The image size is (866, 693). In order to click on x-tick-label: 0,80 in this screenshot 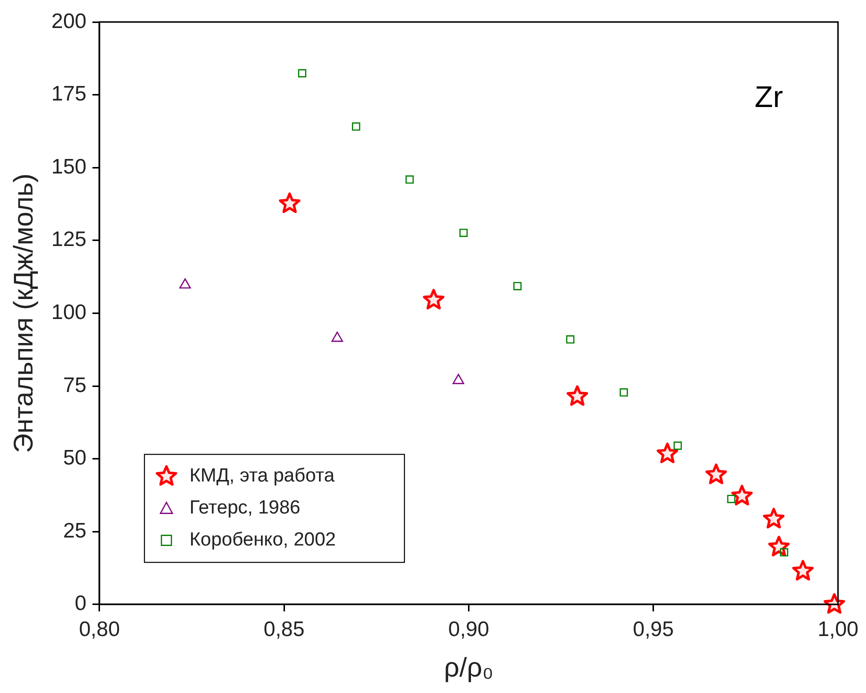, I will do `click(99, 629)`.